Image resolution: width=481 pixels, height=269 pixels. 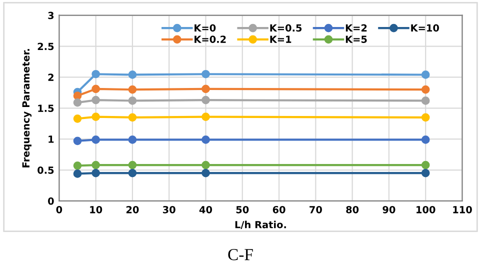 What do you see at coordinates (51, 77) in the screenshot?
I see `y-tick-label: 2` at bounding box center [51, 77].